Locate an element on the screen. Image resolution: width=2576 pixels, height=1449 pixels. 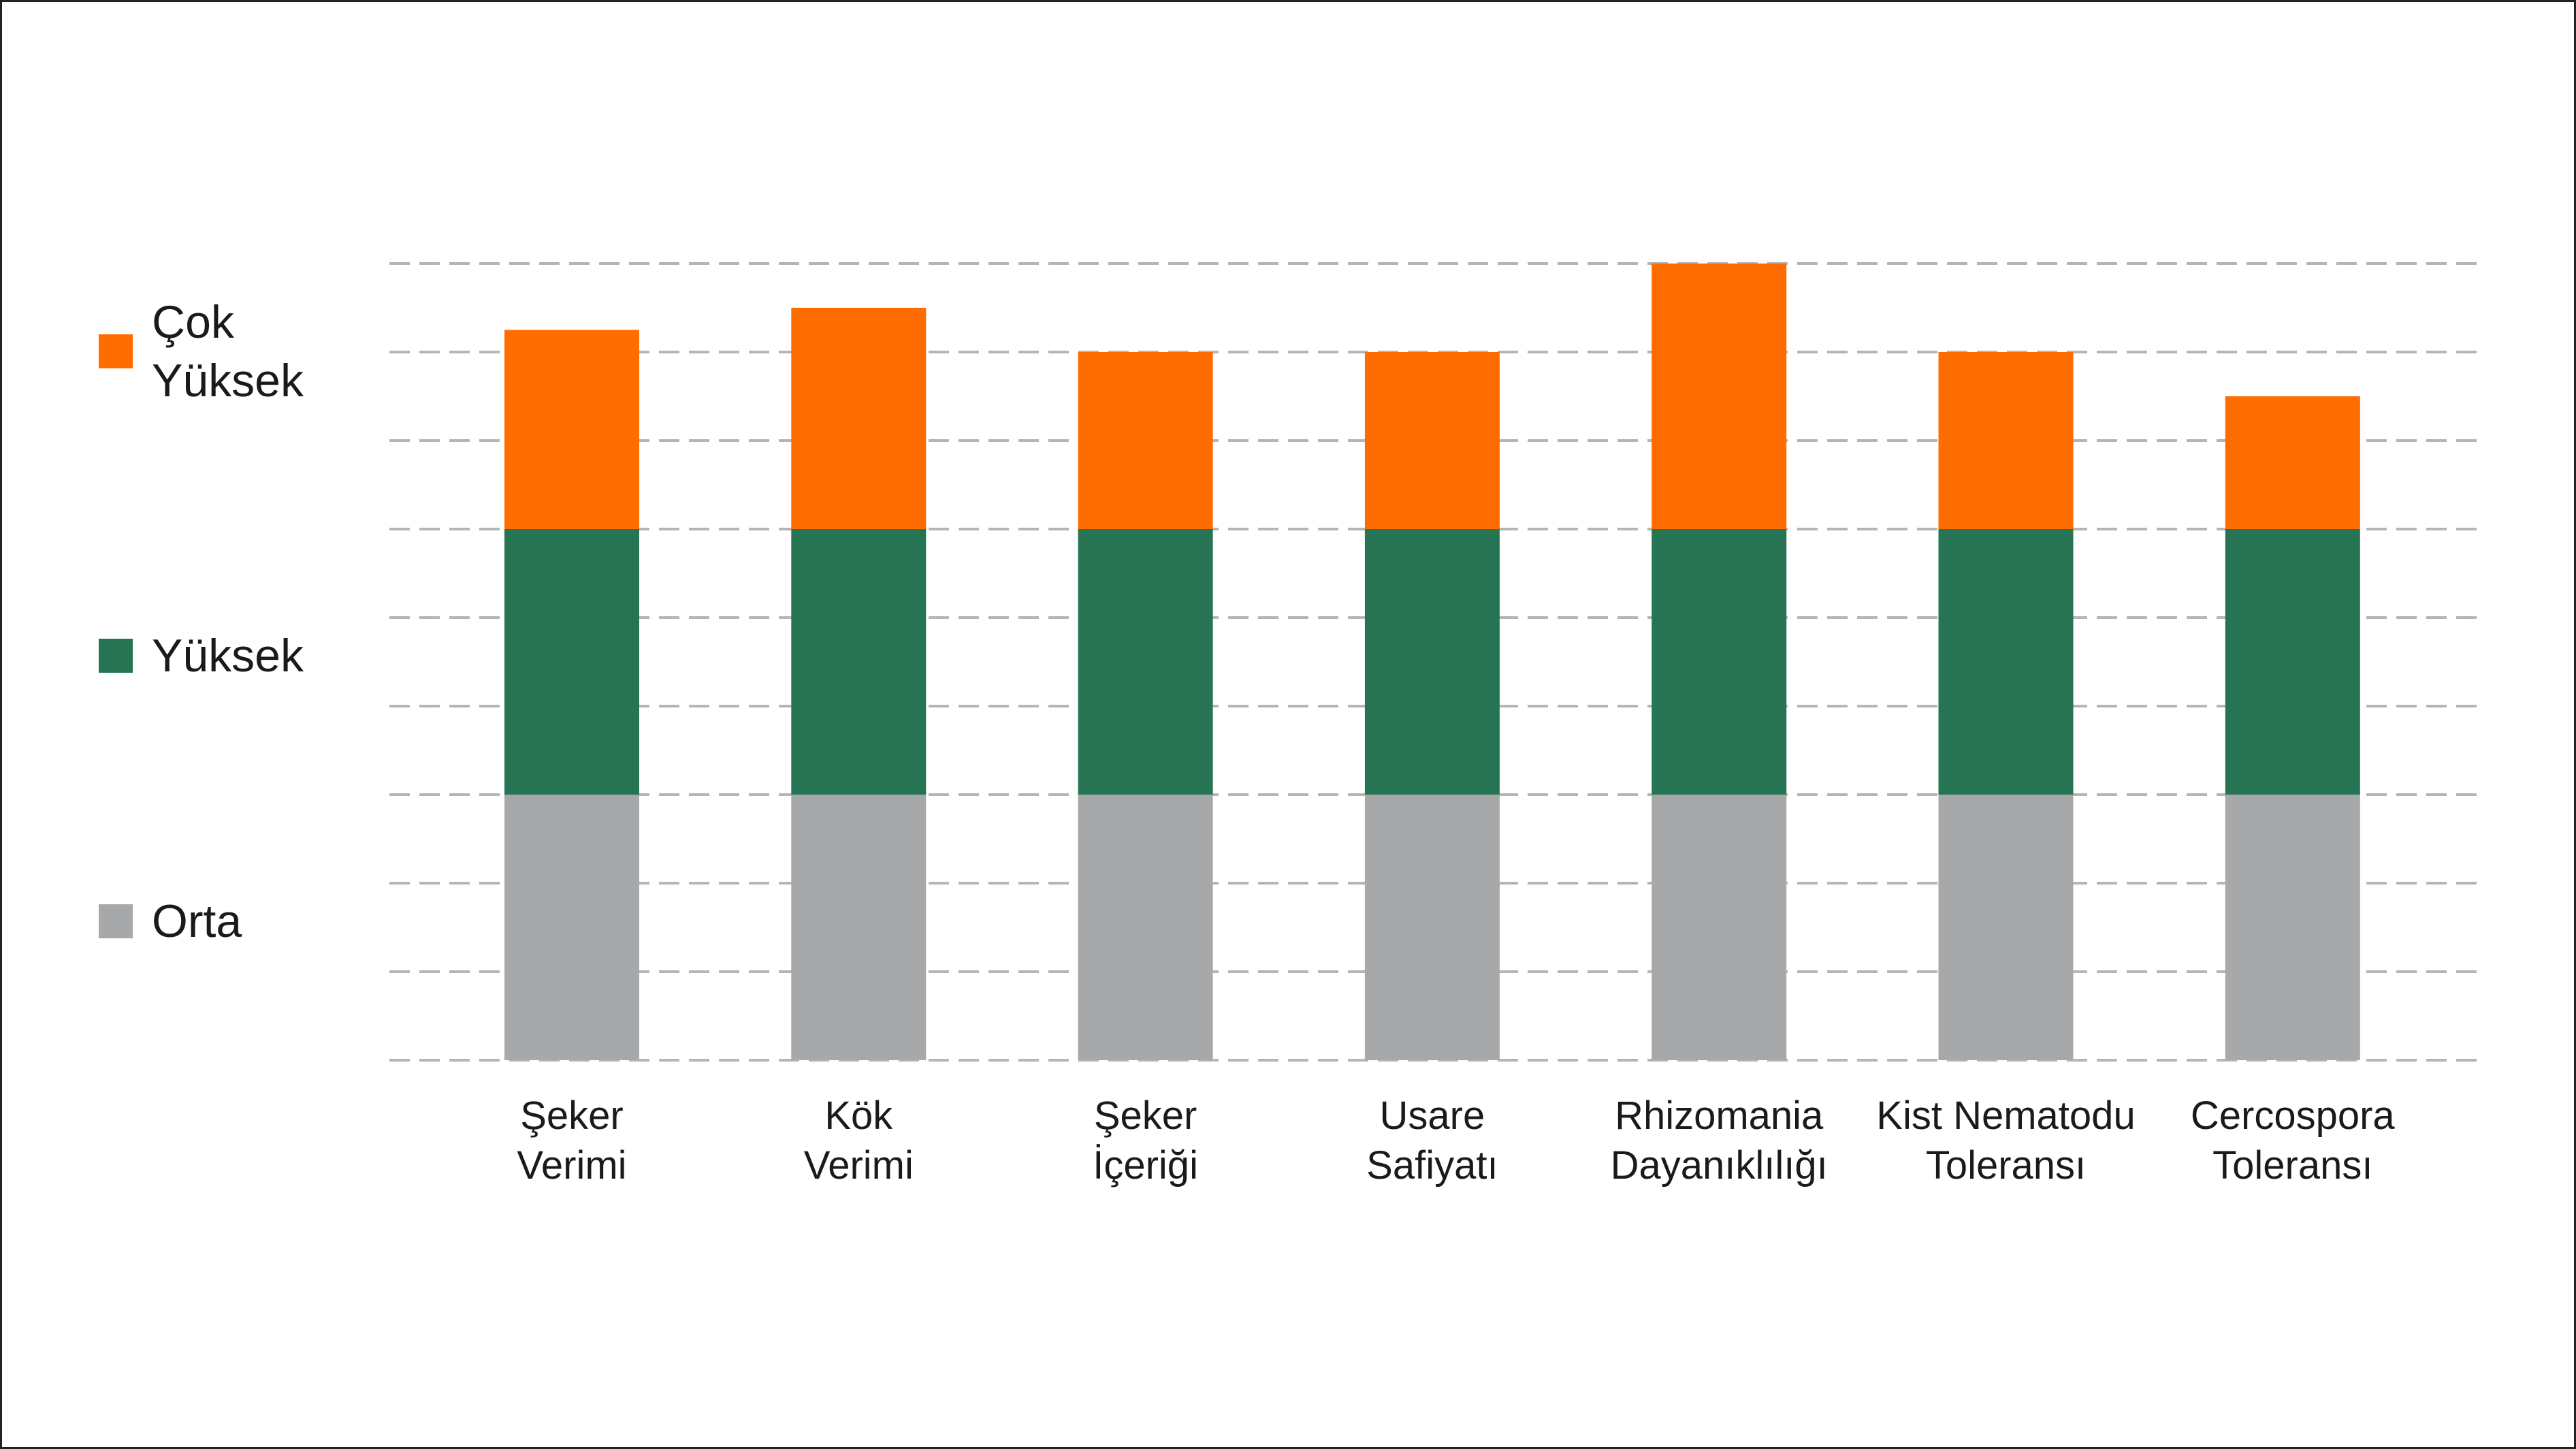
category-label-2: Kök Verimi is located at coordinates (859, 1141).